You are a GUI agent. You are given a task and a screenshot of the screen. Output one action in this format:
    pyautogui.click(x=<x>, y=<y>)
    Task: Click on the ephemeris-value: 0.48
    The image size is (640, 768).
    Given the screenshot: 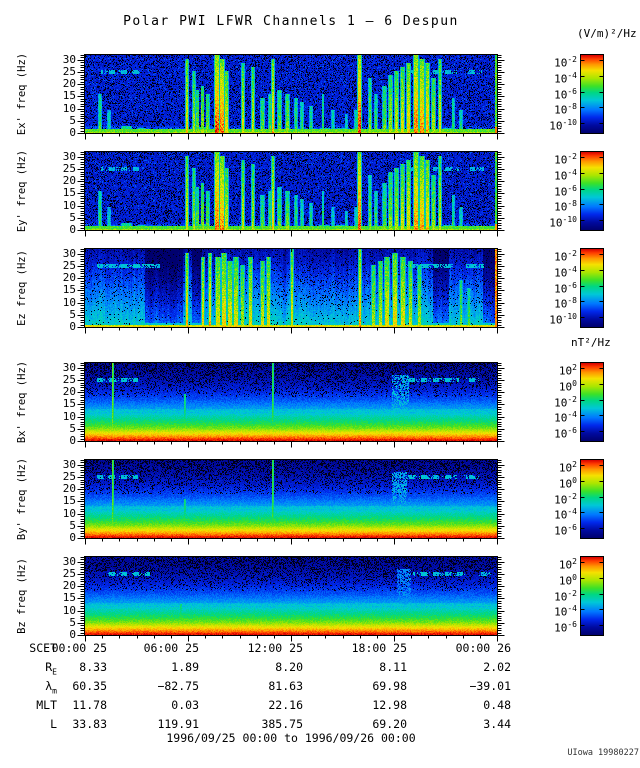 What is the action you would take?
    pyautogui.click(x=497, y=705)
    